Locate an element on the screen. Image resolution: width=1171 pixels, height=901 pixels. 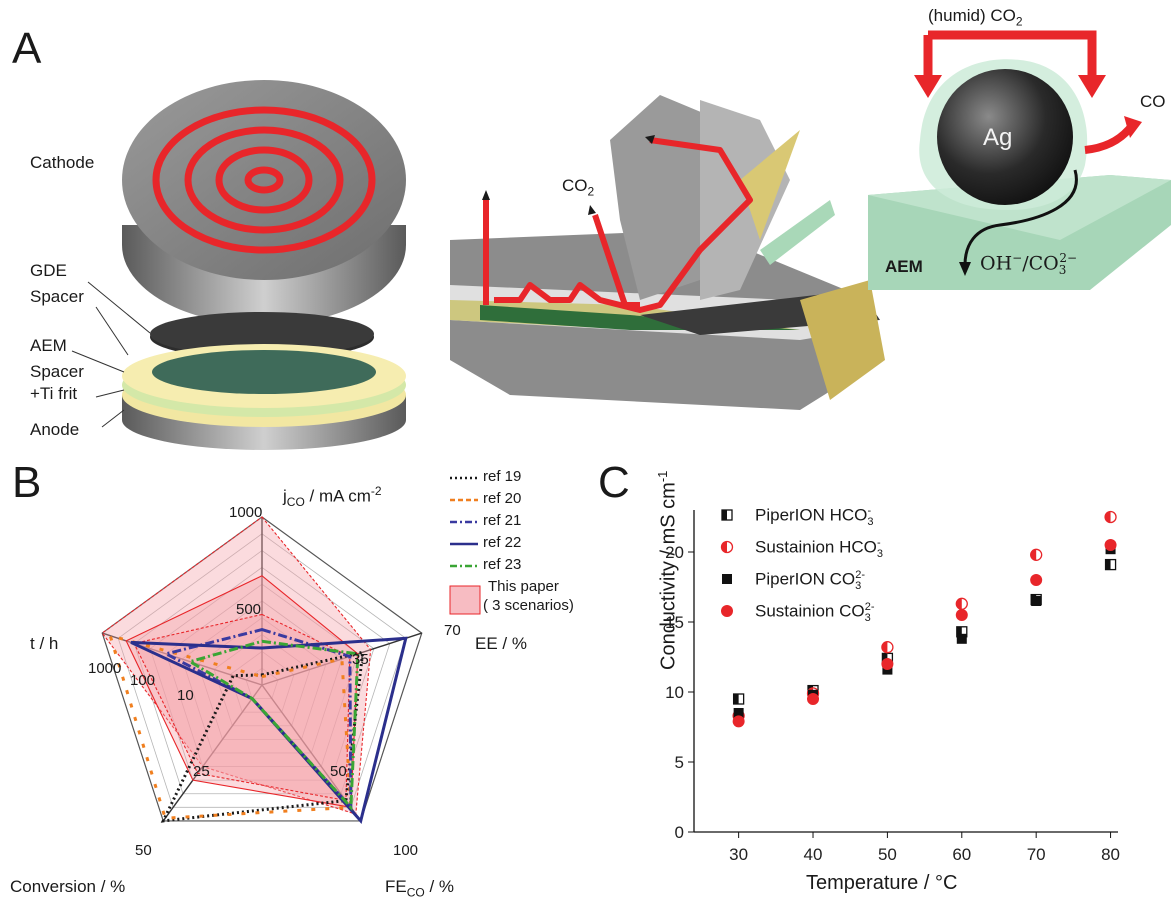
scatter-y-tick-label: 15 is located at coordinates (674, 622).